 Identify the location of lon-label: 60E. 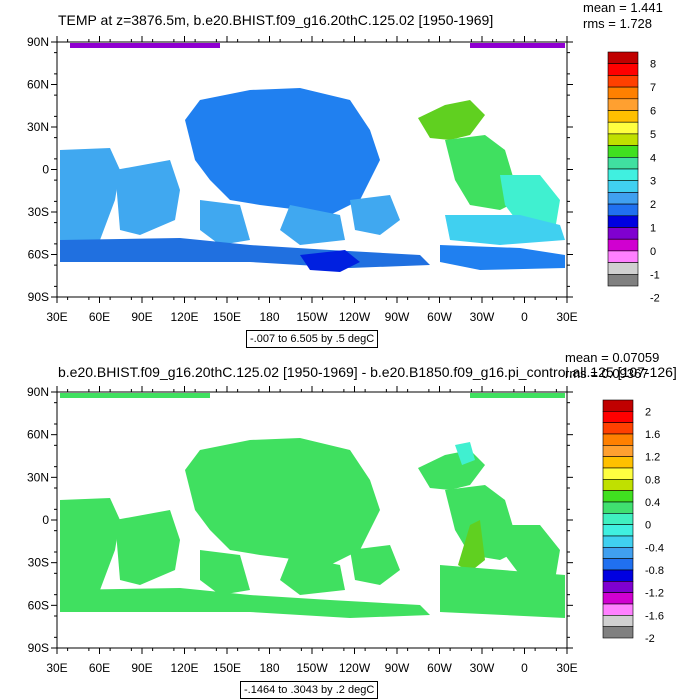
(99, 668).